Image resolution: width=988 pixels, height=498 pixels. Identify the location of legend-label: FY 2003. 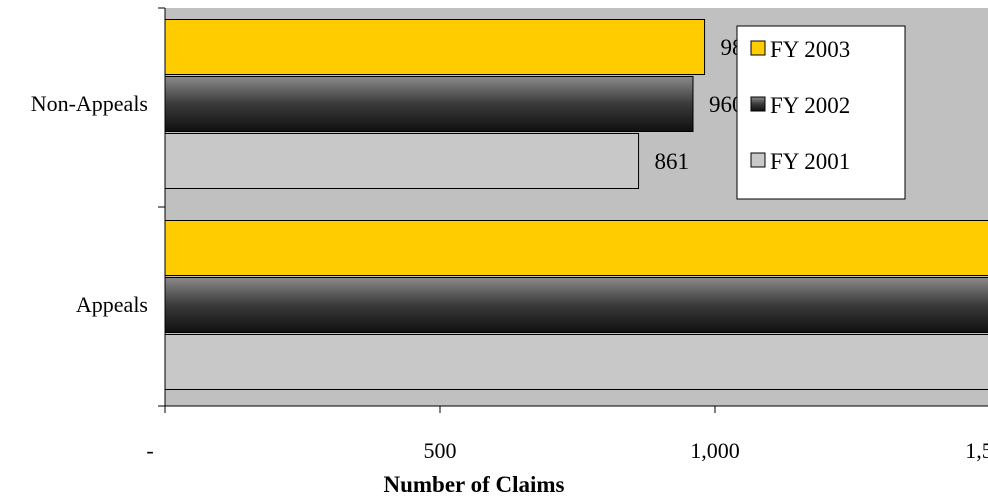
(810, 49).